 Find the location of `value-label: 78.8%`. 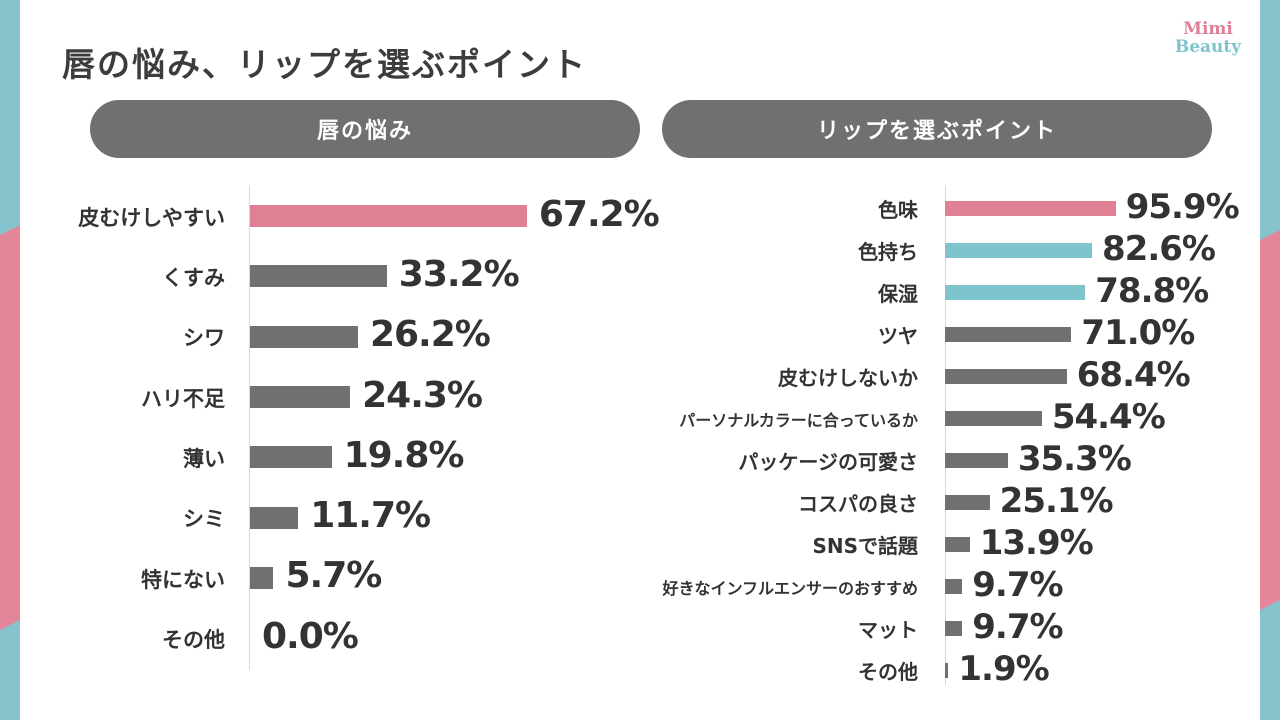

value-label: 78.8% is located at coordinates (1152, 290).